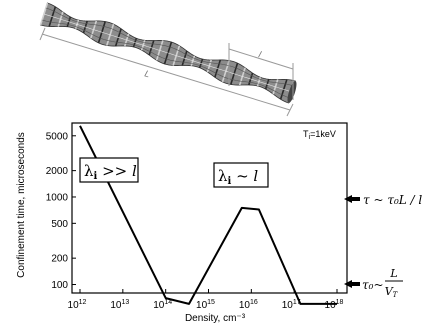  I want to click on tube-end-cap, so click(292, 92).